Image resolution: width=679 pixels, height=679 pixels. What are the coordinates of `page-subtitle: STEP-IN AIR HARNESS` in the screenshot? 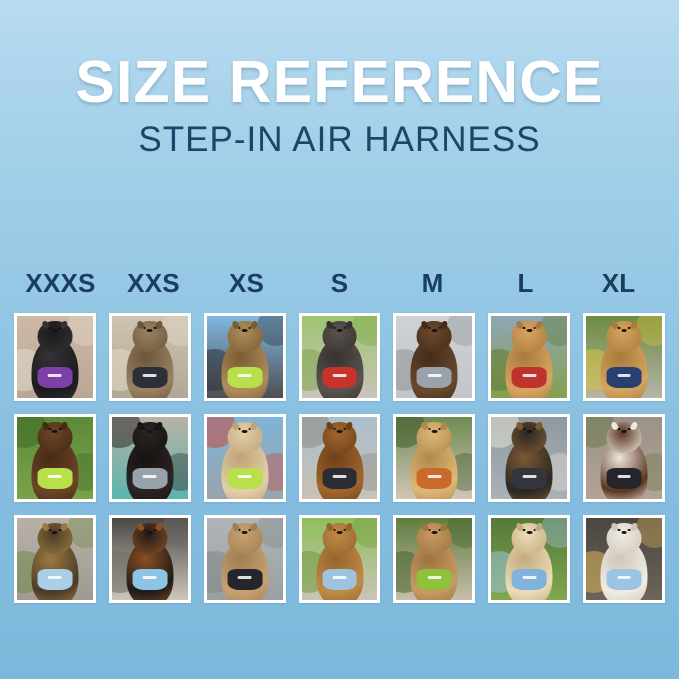 It's located at (339, 140).